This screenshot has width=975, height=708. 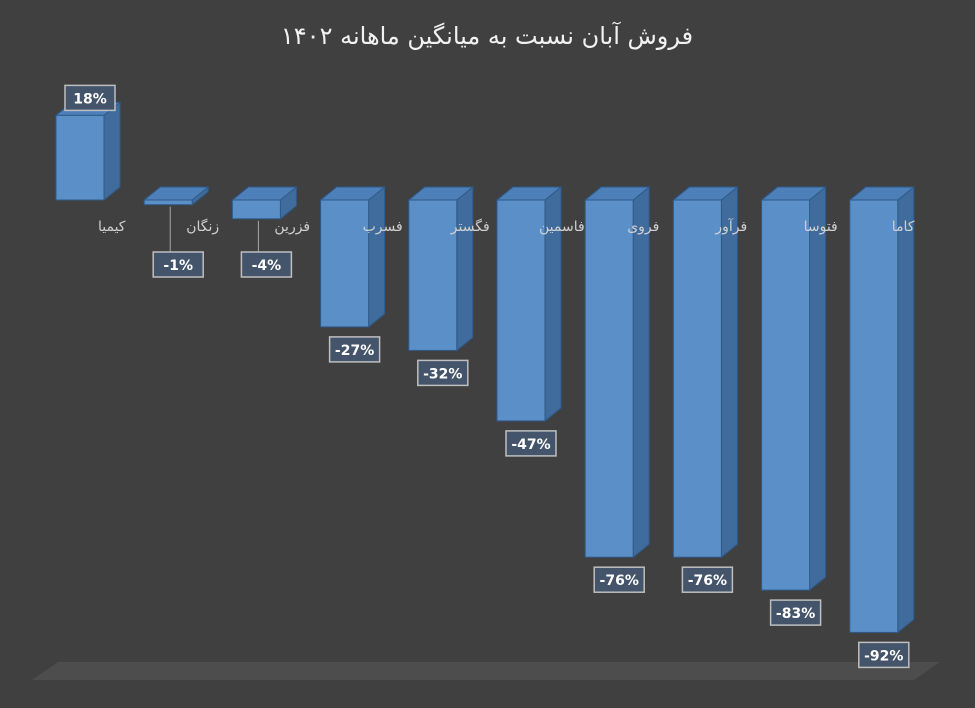 I want to click on bar-group: فاسمین -47%, so click(x=540, y=321).